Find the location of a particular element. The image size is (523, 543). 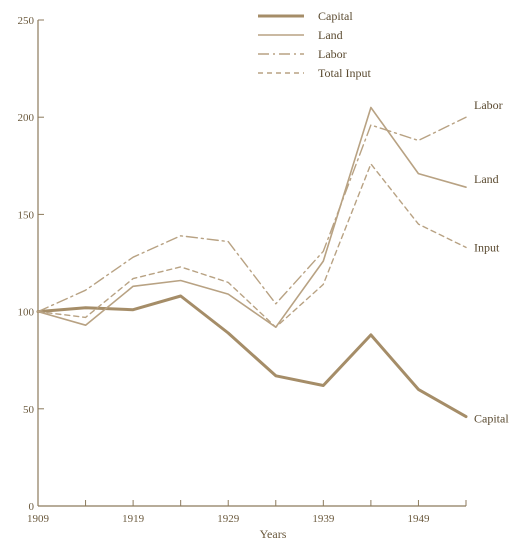

x-axis-title: Years is located at coordinates (273, 534).